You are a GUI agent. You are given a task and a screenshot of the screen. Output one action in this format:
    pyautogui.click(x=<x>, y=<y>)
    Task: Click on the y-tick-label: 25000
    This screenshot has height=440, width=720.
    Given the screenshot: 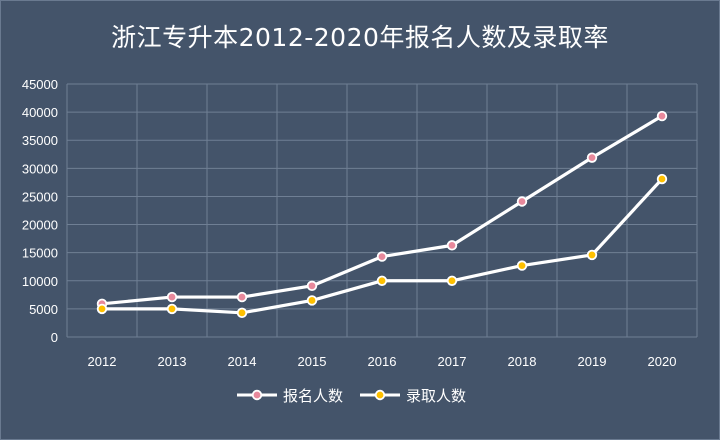 What is the action you would take?
    pyautogui.click(x=40, y=196)
    